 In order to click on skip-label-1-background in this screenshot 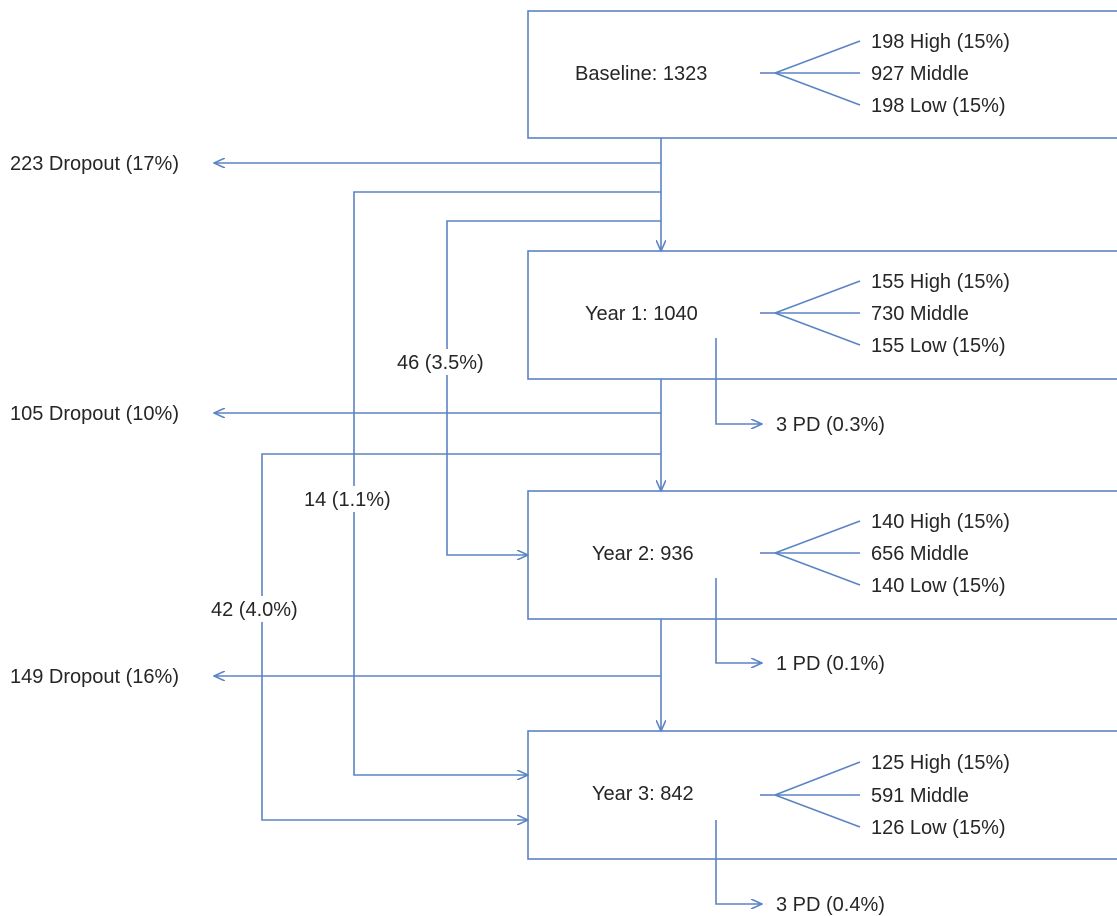, I will do `click(447, 362)`.